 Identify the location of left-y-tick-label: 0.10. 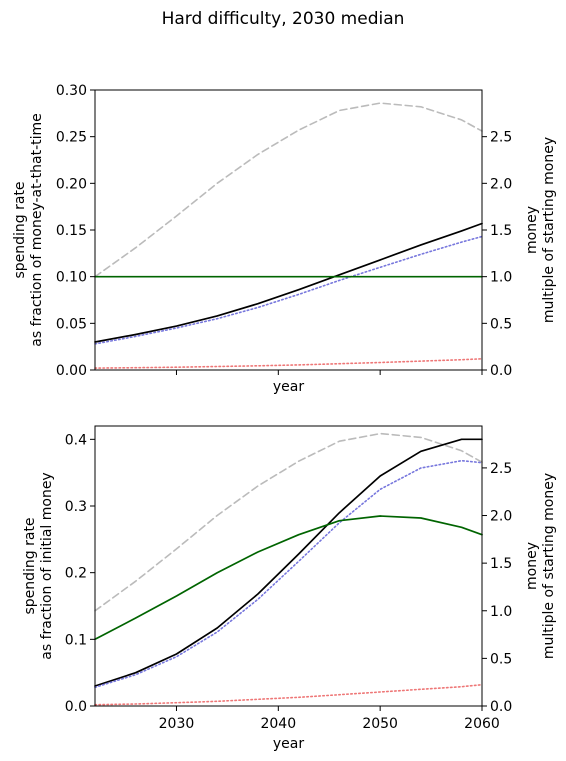
(71, 278).